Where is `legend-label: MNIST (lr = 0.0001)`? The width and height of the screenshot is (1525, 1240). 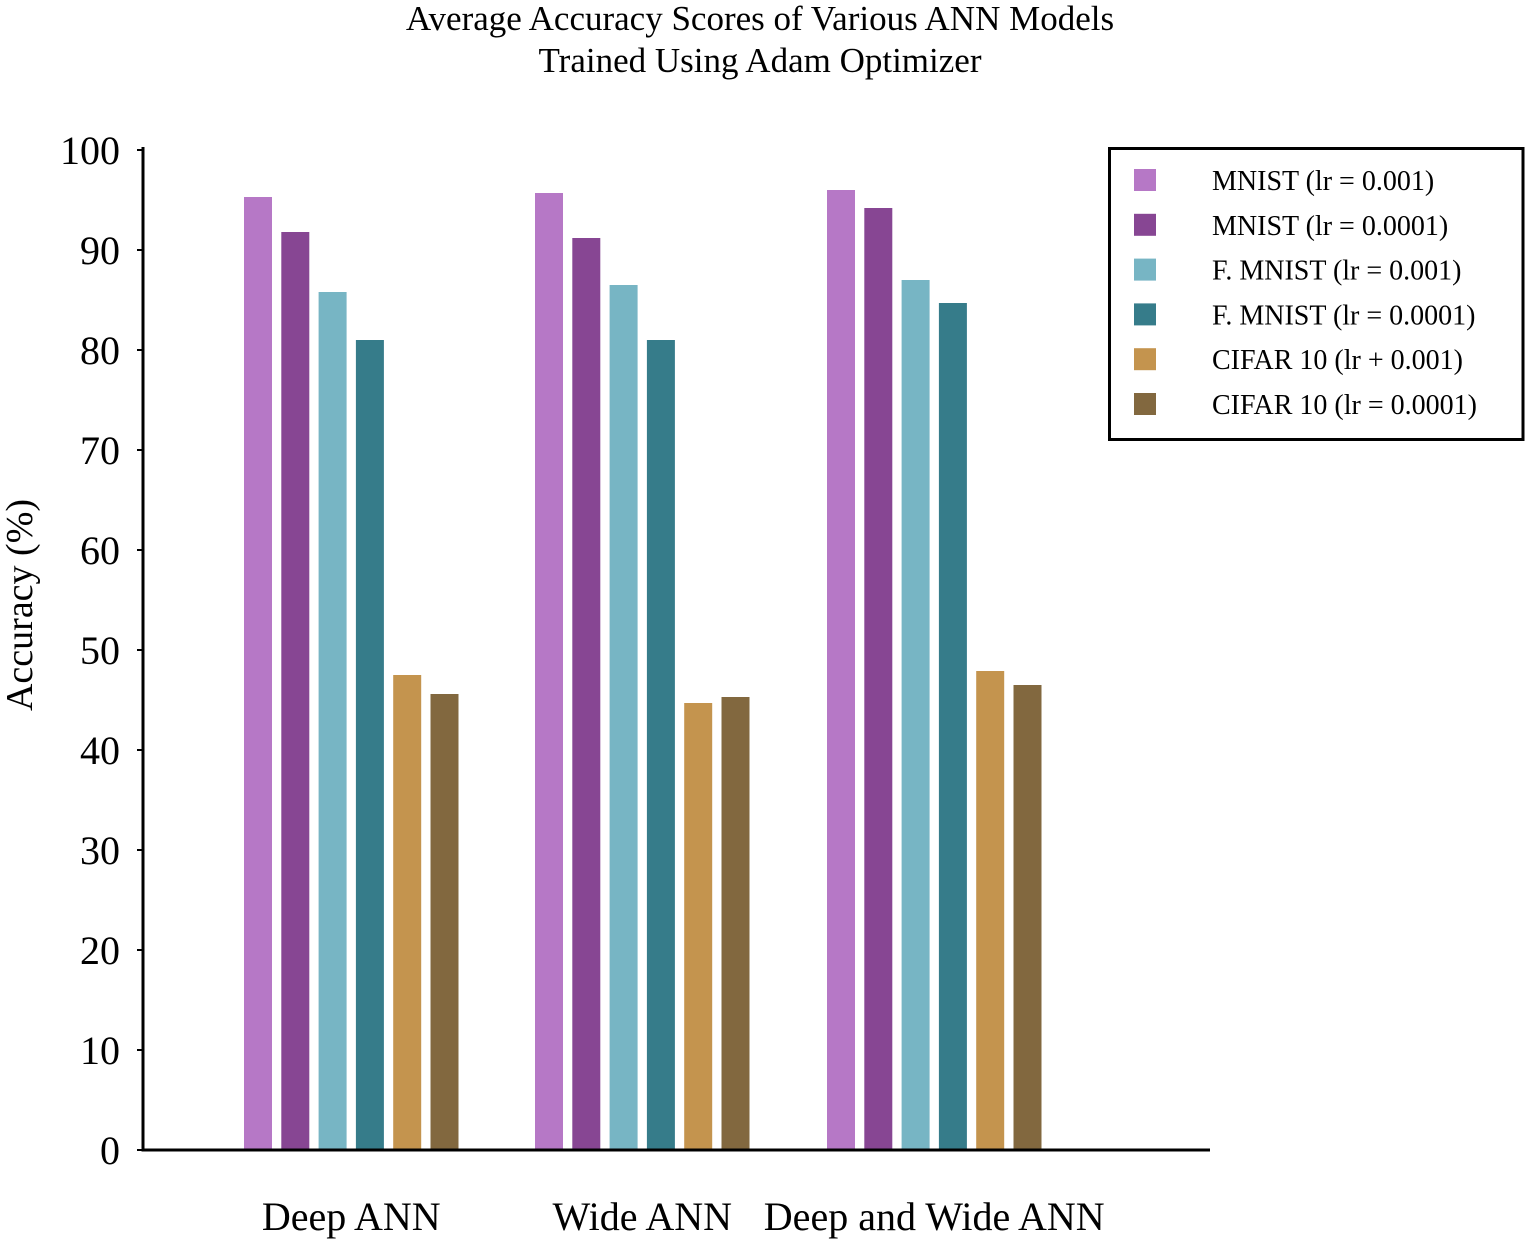
legend-label: MNIST (lr = 0.0001) is located at coordinates (1330, 226).